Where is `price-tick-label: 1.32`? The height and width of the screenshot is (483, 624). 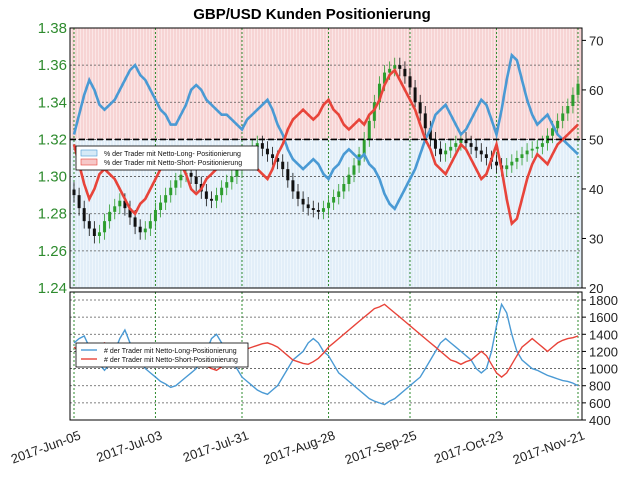 price-tick-label: 1.32 is located at coordinates (52, 139).